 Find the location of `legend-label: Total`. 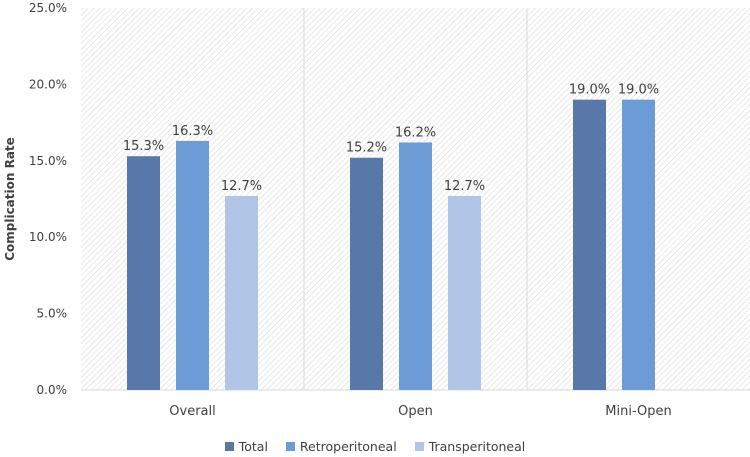

legend-label: Total is located at coordinates (253, 446).